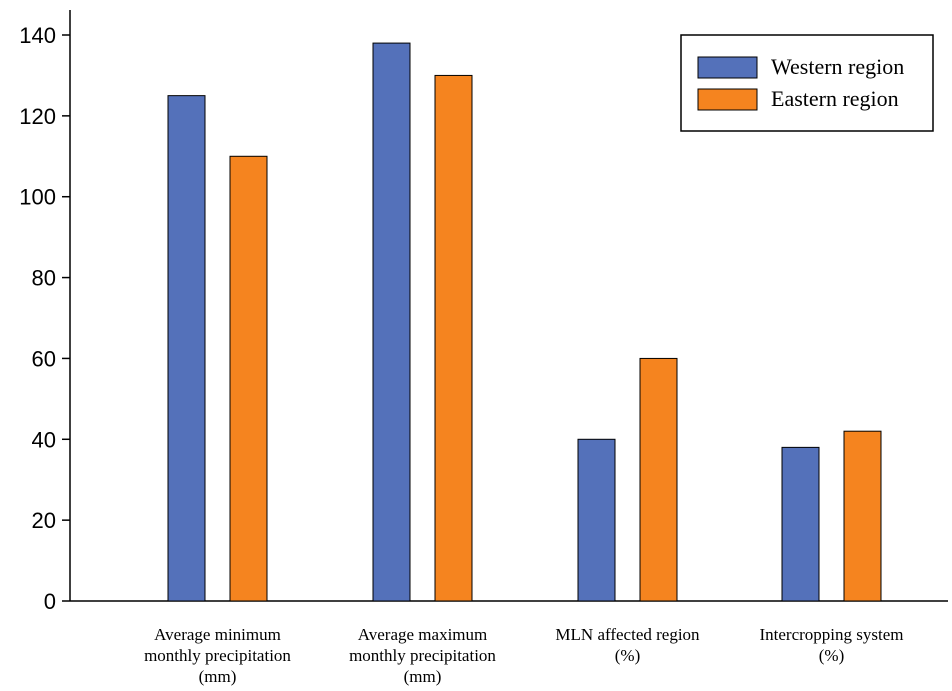 The width and height of the screenshot is (952, 691). What do you see at coordinates (37, 35) in the screenshot?
I see `y-tick-label: 140` at bounding box center [37, 35].